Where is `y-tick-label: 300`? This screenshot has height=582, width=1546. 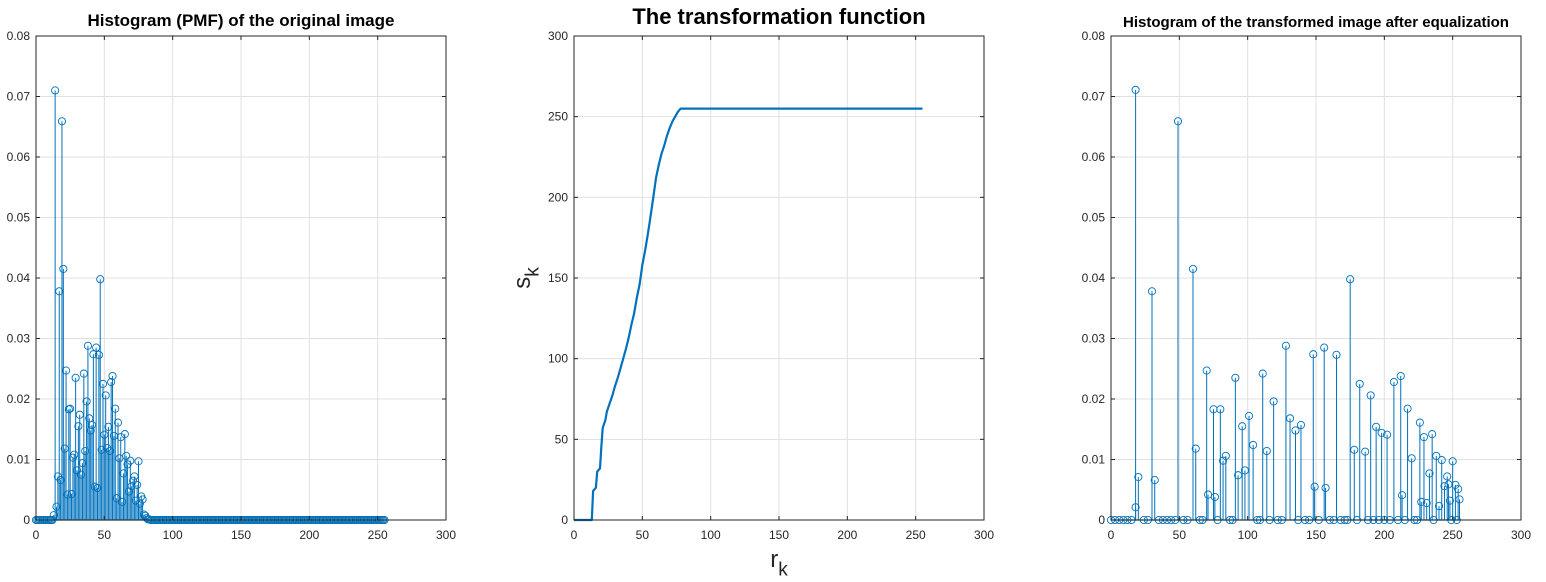 y-tick-label: 300 is located at coordinates (558, 36).